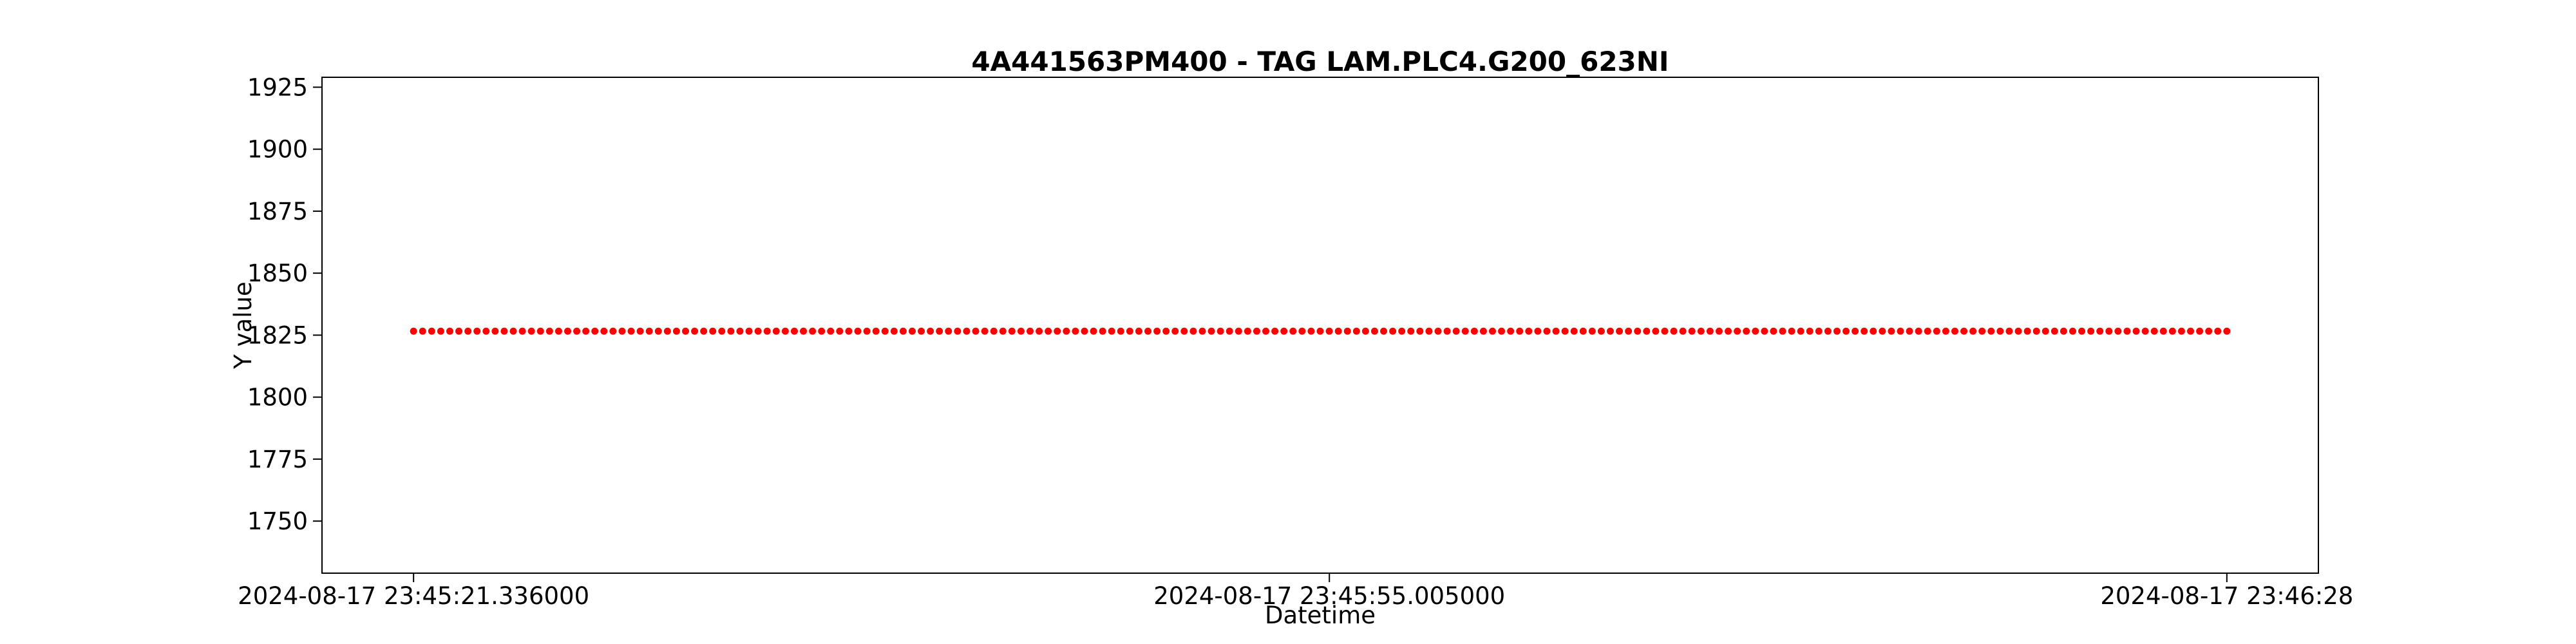 Image resolution: width=2576 pixels, height=644 pixels. Describe the element at coordinates (277, 521) in the screenshot. I see `y-tick-label: 1750` at that location.